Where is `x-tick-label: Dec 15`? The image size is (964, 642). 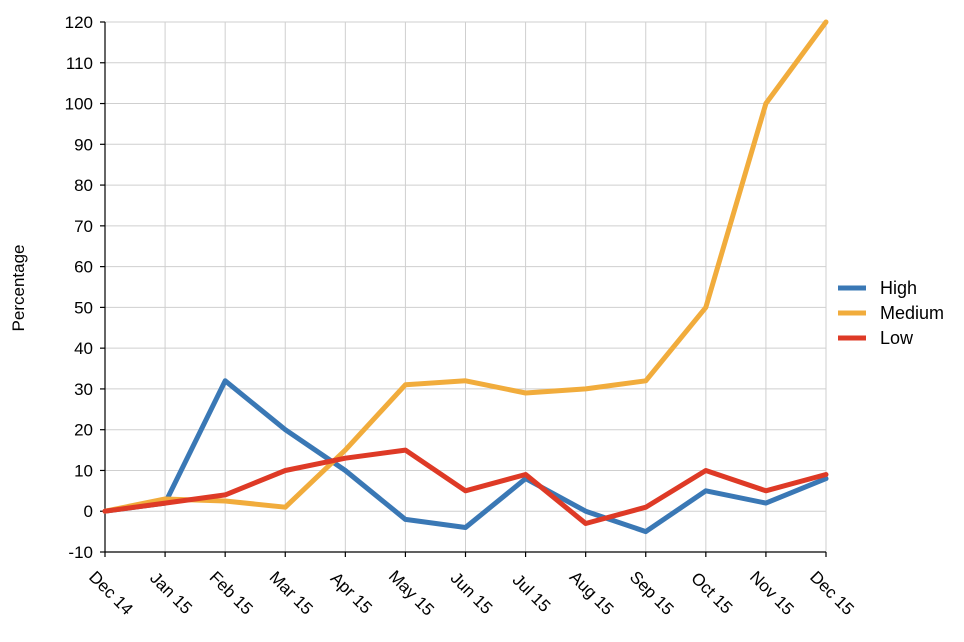
x-tick-label: Dec 15 is located at coordinates (832, 593).